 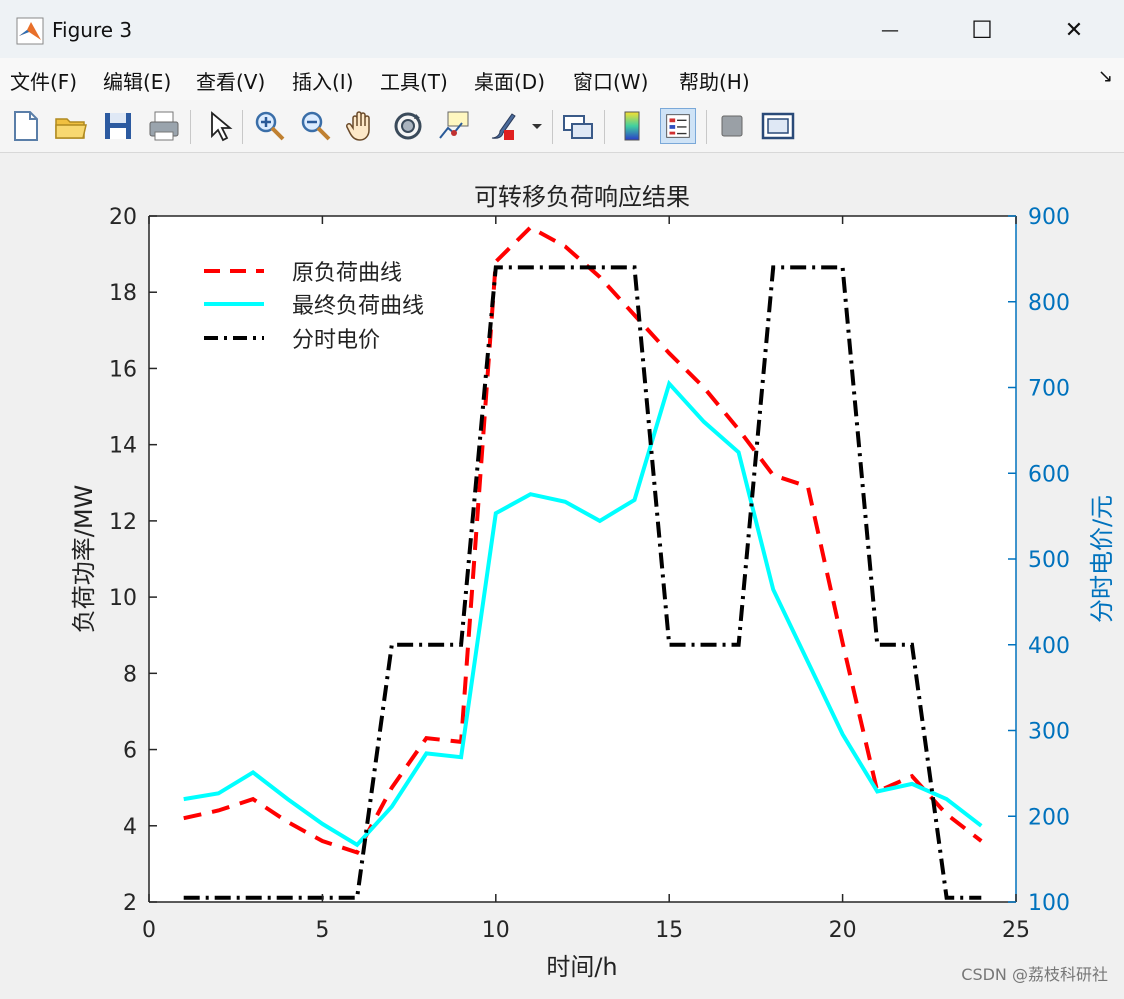 What do you see at coordinates (1049, 903) in the screenshot?
I see `y-right-tick-label: 100` at bounding box center [1049, 903].